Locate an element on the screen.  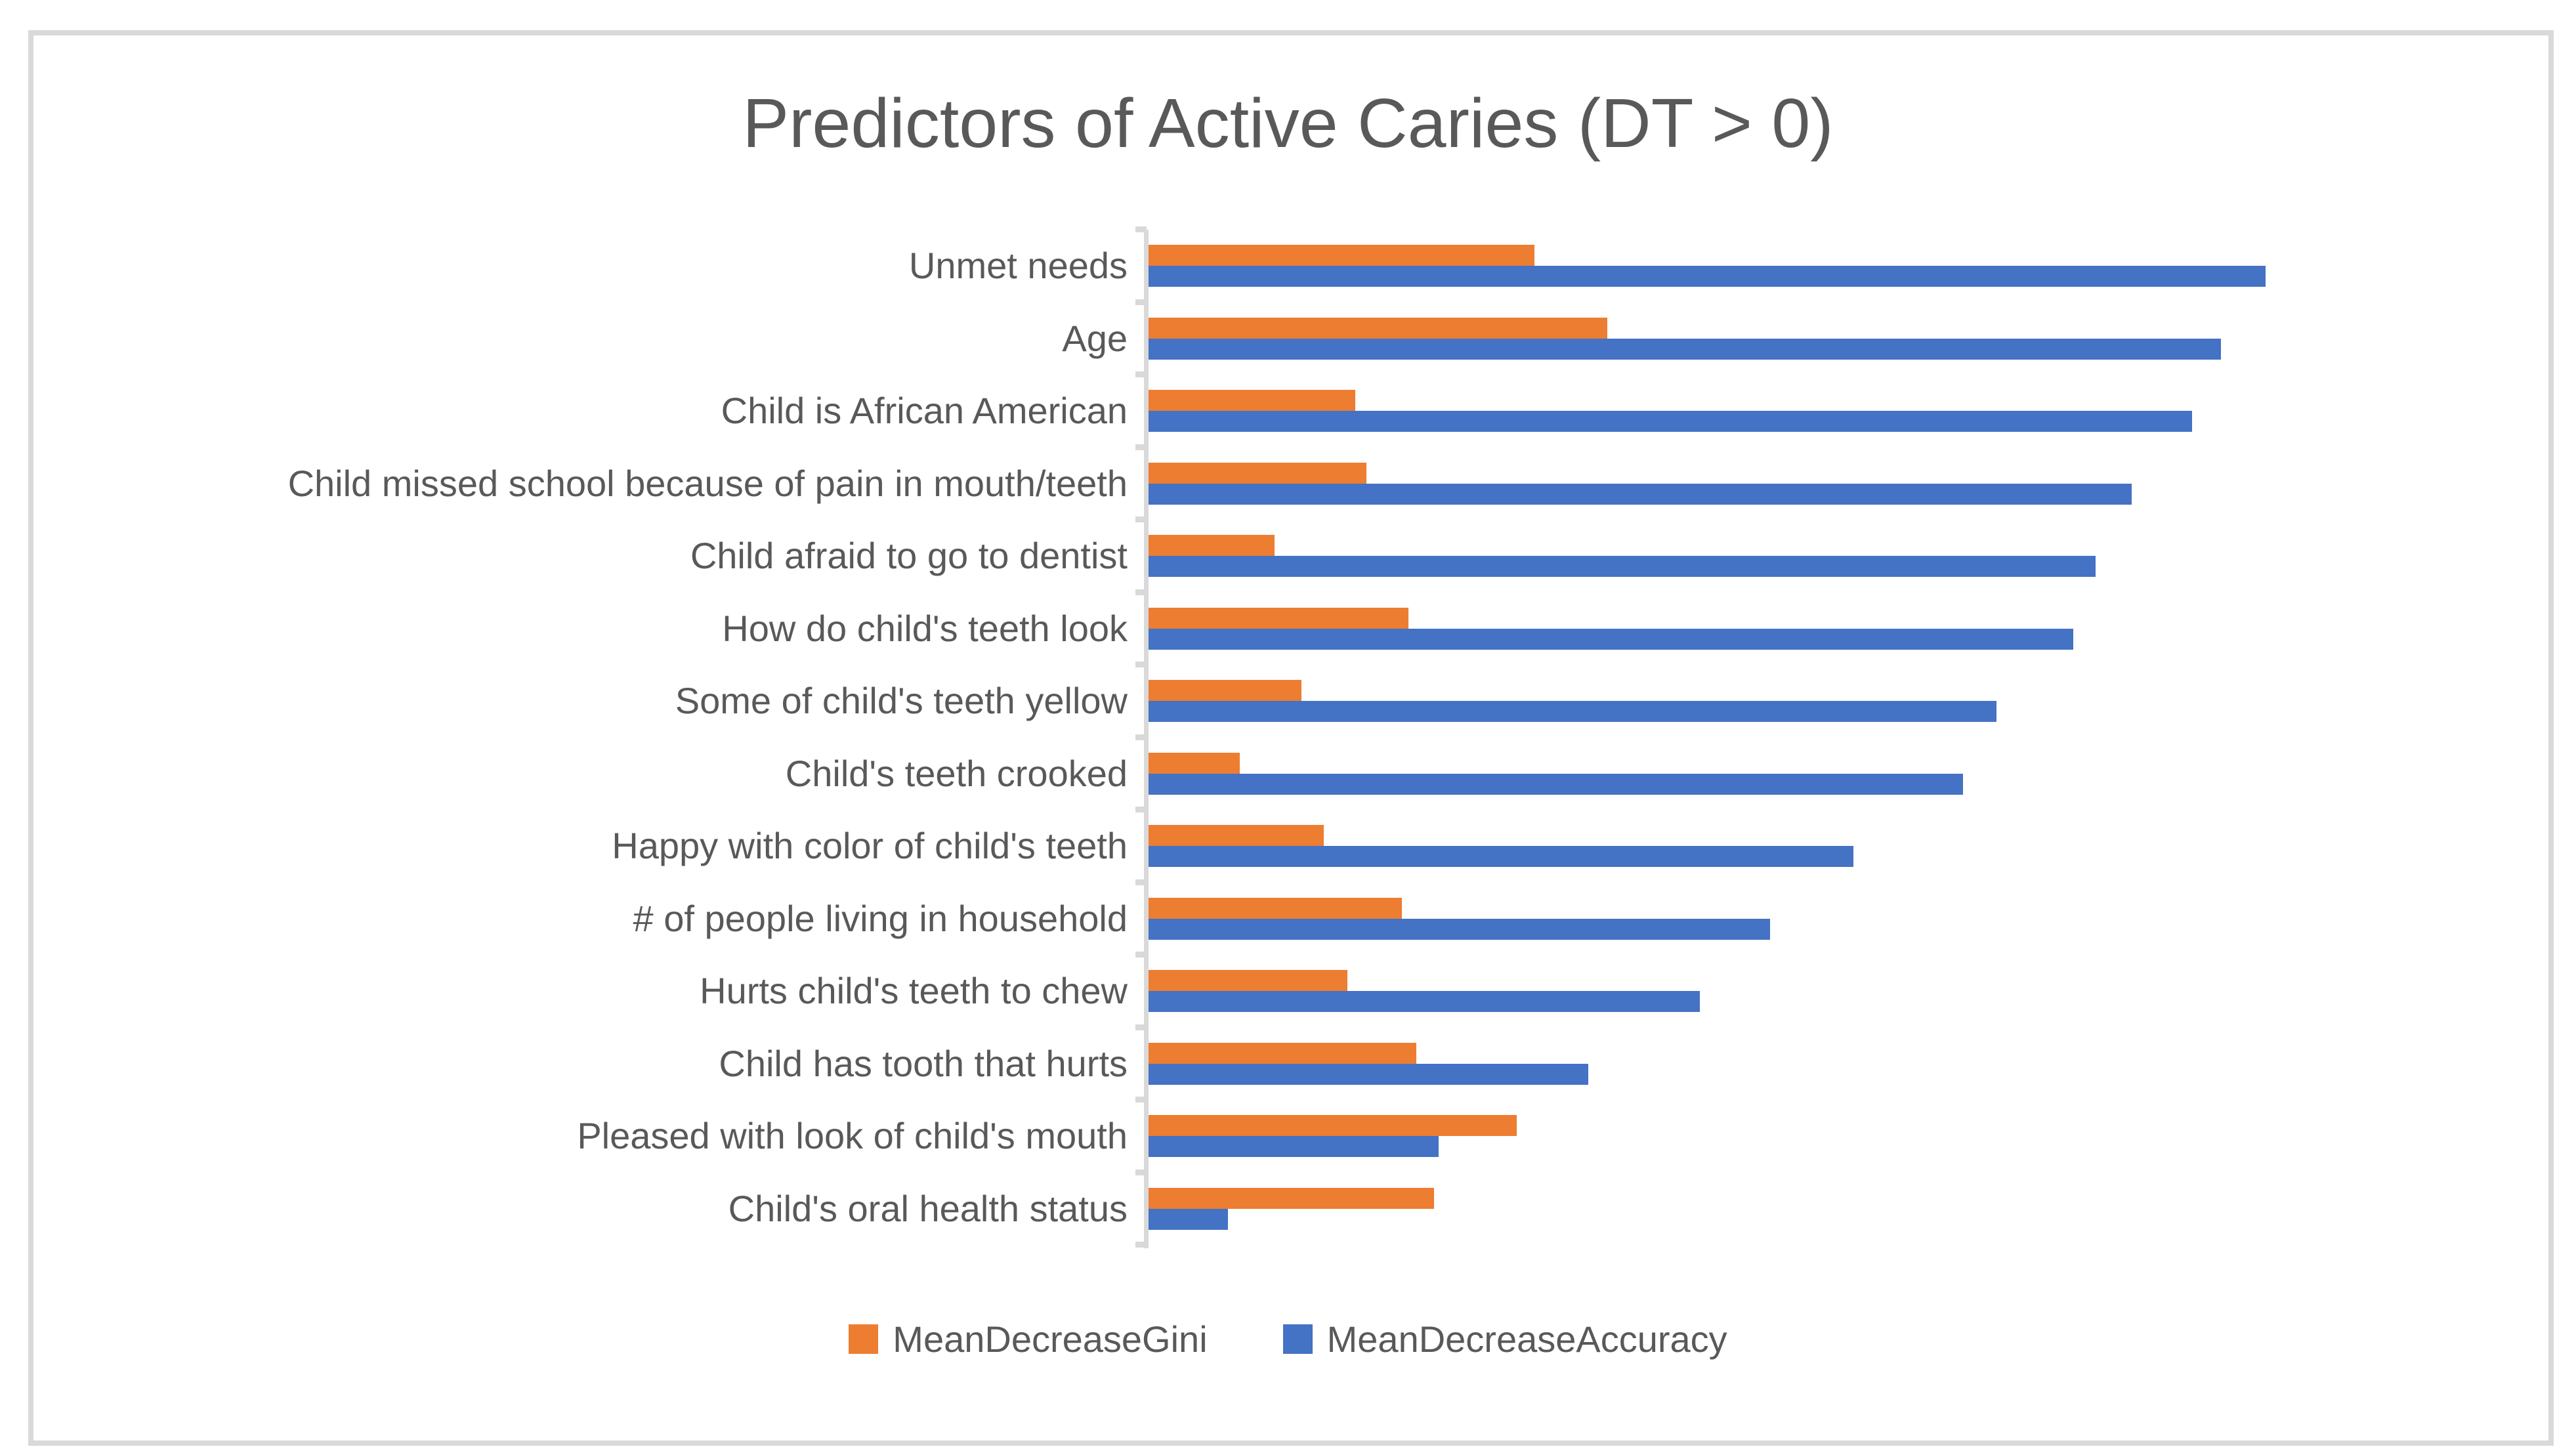
legend-swatch-accuracy-icon is located at coordinates (1297, 1339).